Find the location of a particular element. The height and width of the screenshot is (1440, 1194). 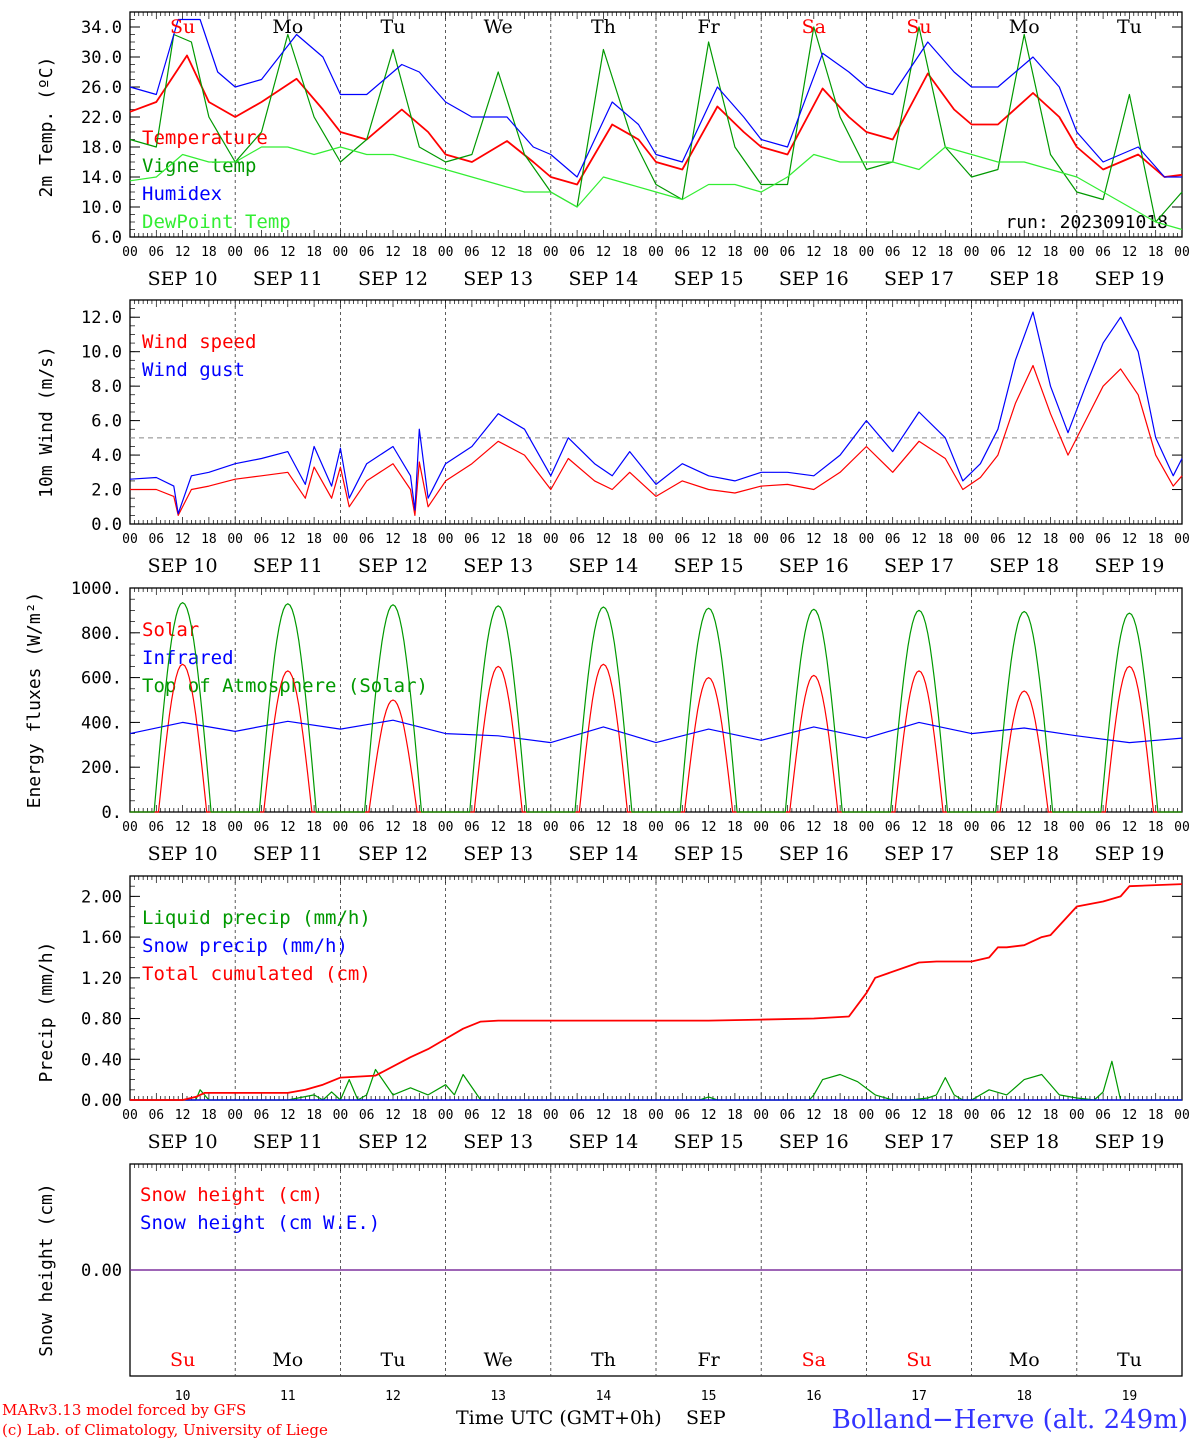

y-tick-label: 10.0 is located at coordinates (101, 353).